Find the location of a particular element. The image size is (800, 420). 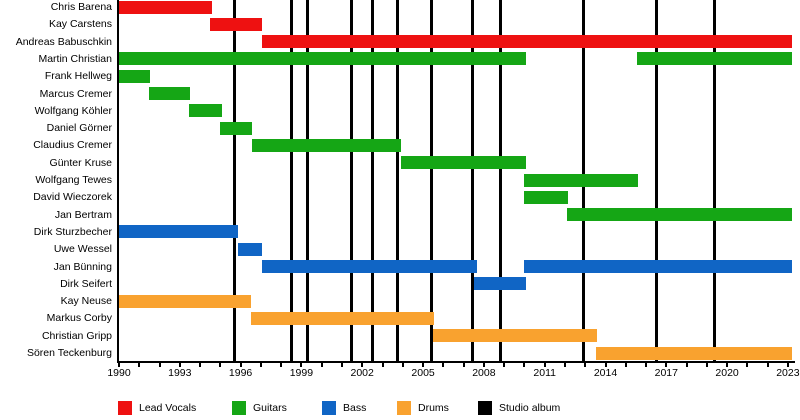

member-name-label: Andreas Babuschkin is located at coordinates (63, 41).